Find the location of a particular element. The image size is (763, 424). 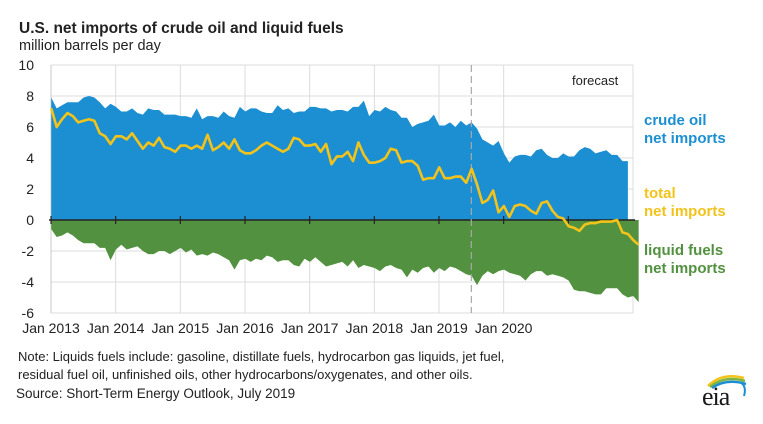

legend-total: total net imports is located at coordinates (685, 203).